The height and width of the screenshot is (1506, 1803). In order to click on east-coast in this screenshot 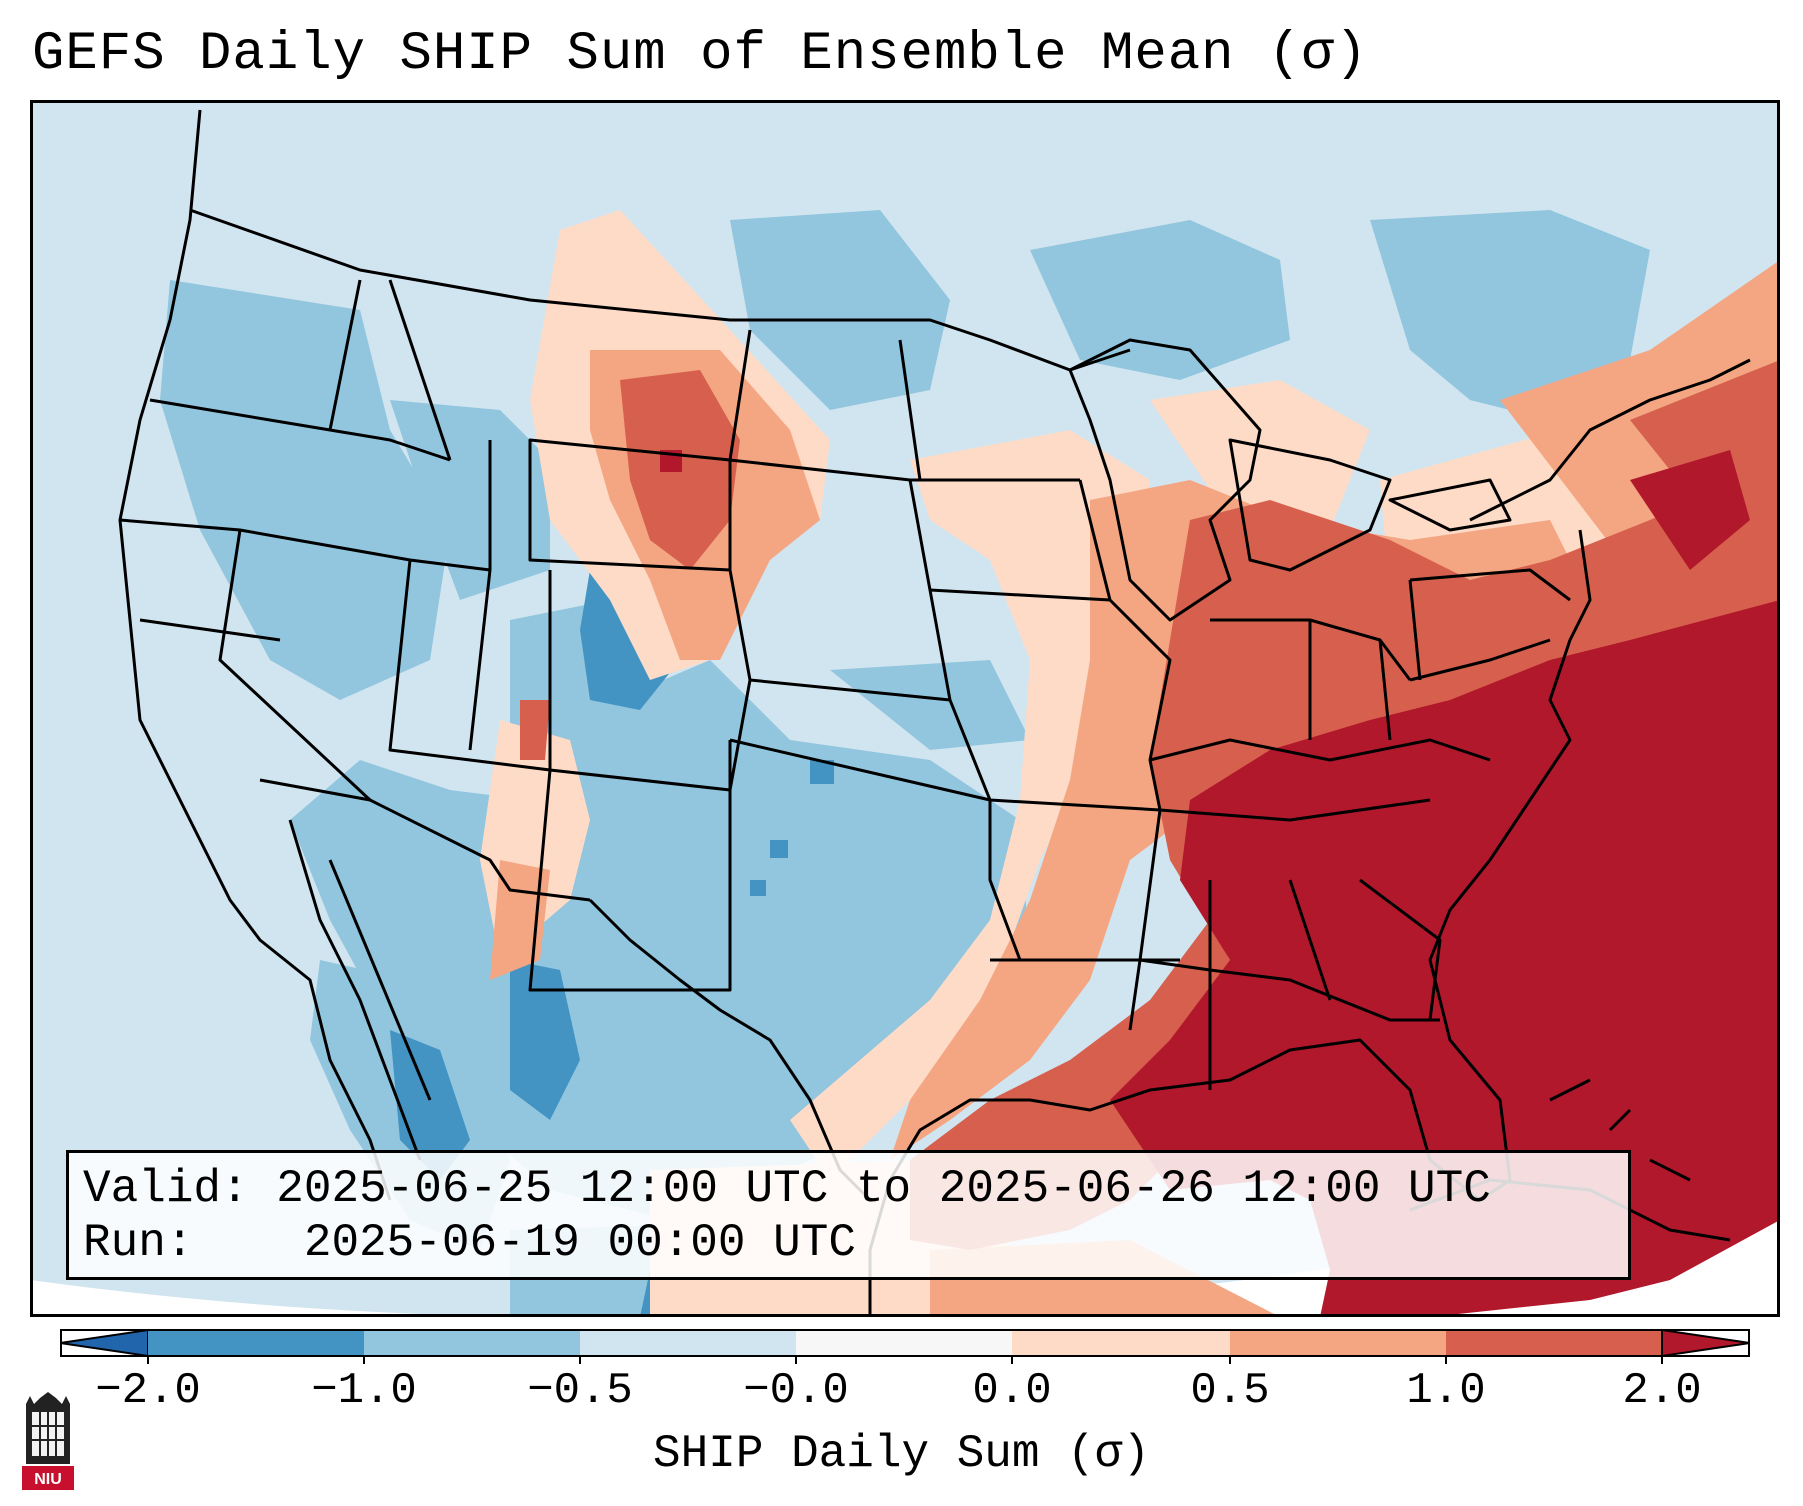, I will do `click(1589, 780)`.